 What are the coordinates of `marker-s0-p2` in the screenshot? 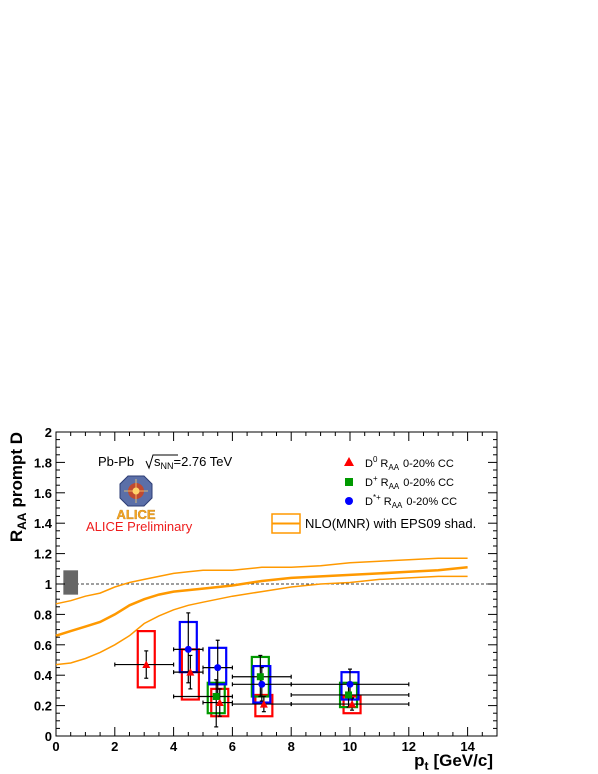 It's located at (219, 702).